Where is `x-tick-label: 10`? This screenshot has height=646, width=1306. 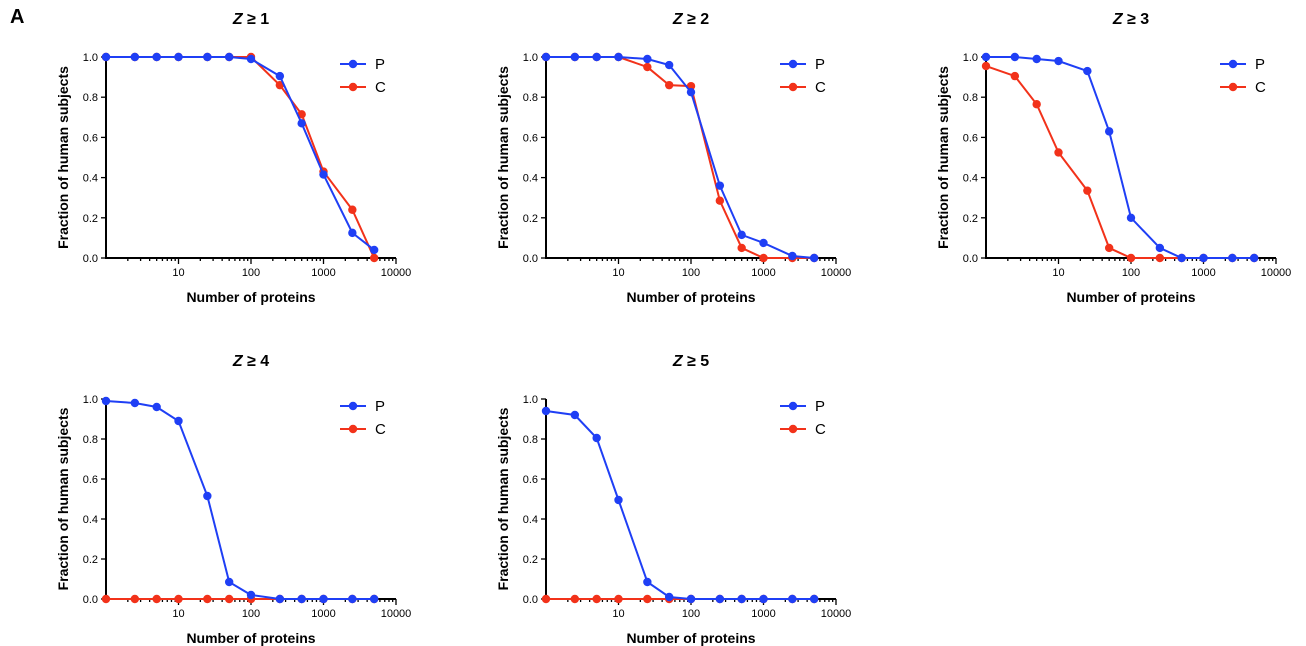 x-tick-label: 10 is located at coordinates (618, 273).